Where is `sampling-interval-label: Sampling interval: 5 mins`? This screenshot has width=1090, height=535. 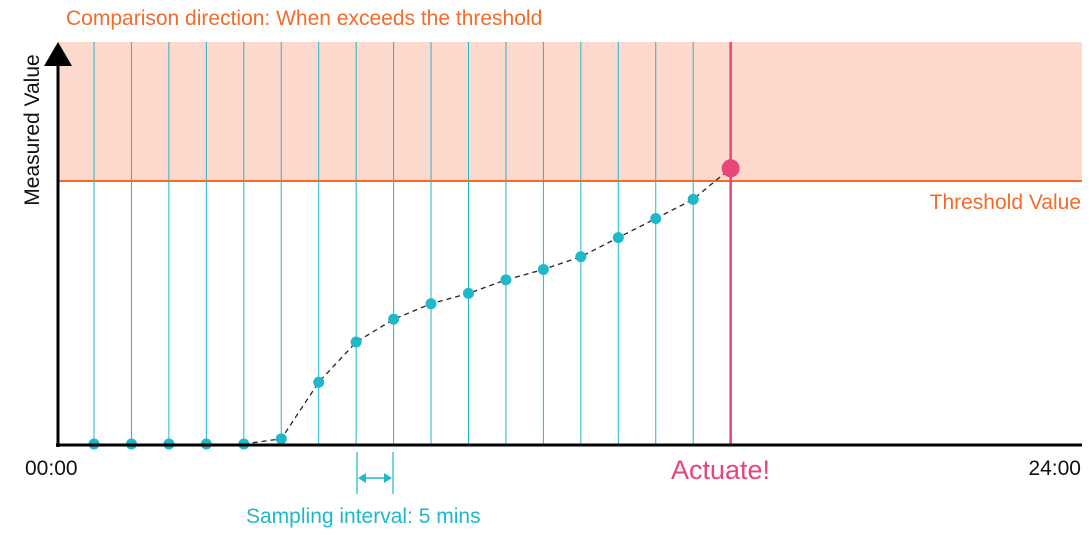 sampling-interval-label: Sampling interval: 5 mins is located at coordinates (363, 516).